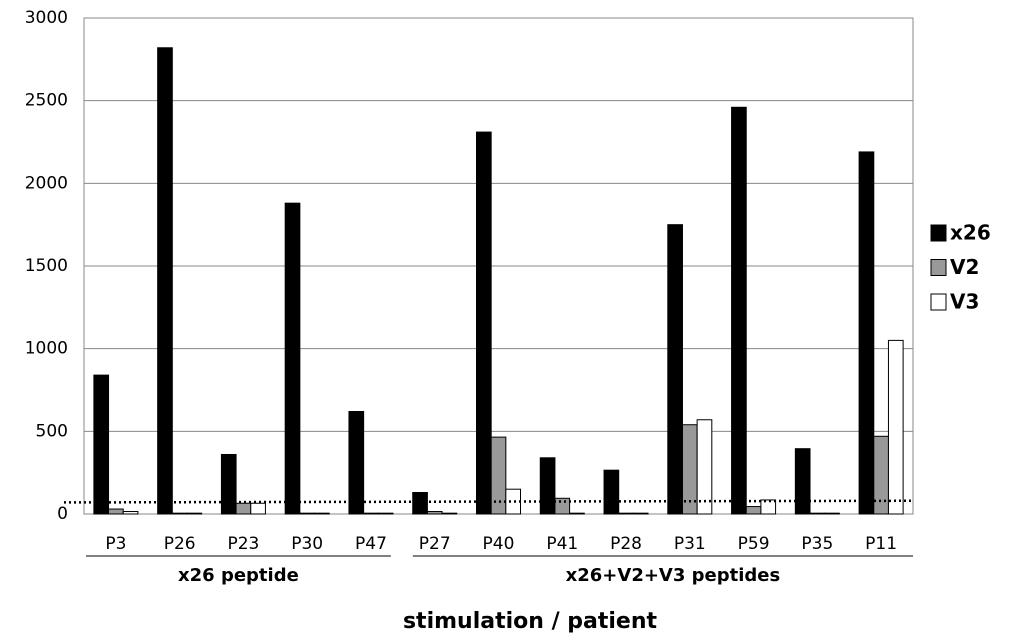 The height and width of the screenshot is (644, 1027). What do you see at coordinates (673, 575) in the screenshot?
I see `group-label: x26+V2+V3 peptides` at bounding box center [673, 575].